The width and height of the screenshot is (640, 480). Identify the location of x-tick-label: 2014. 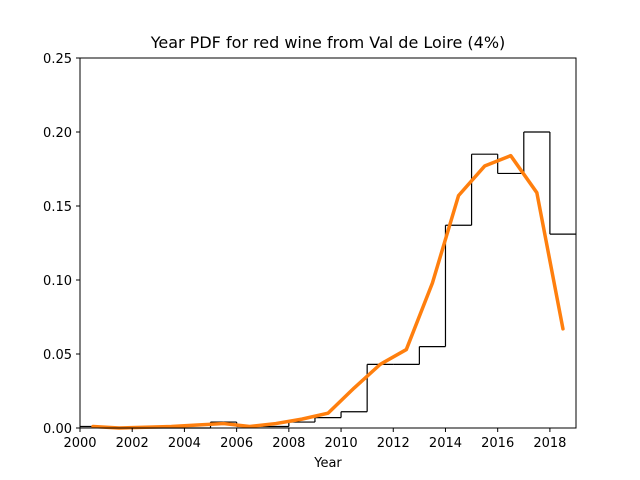
(445, 443).